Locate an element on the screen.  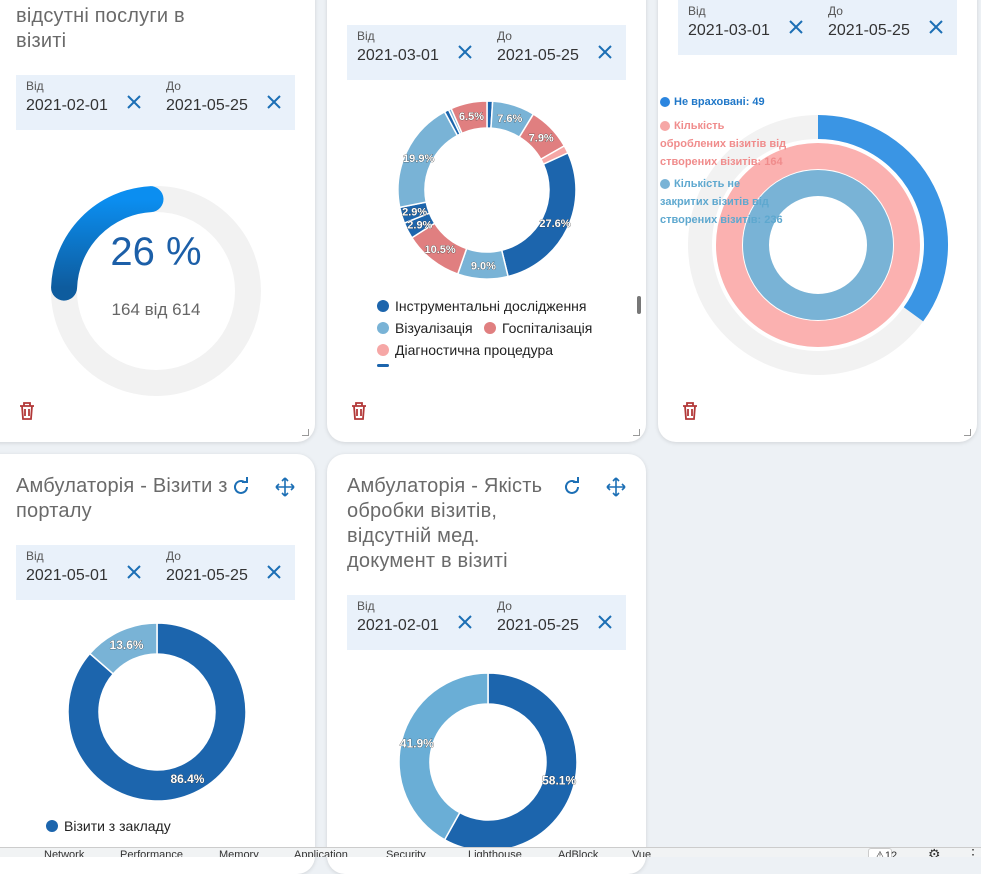
legend-item: Інструментальні дослідження is located at coordinates (481, 306).